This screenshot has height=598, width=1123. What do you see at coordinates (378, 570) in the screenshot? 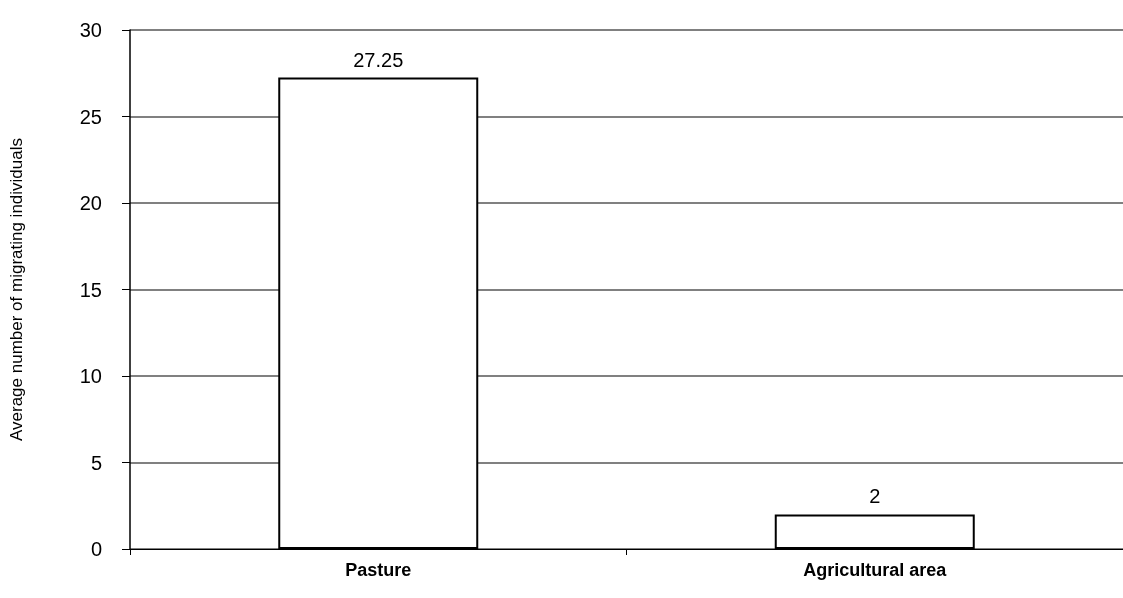
I see `x-tick-label: Pasture` at bounding box center [378, 570].